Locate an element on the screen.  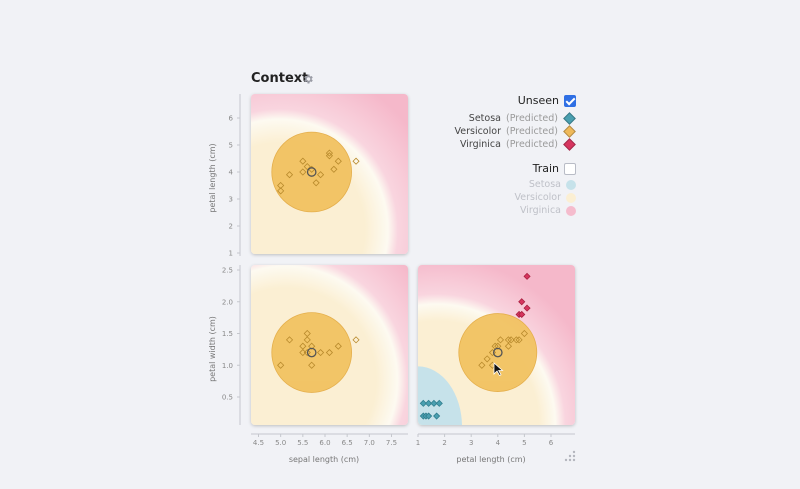
panel-sepal-vs-petal-length is located at coordinates (329, 174).